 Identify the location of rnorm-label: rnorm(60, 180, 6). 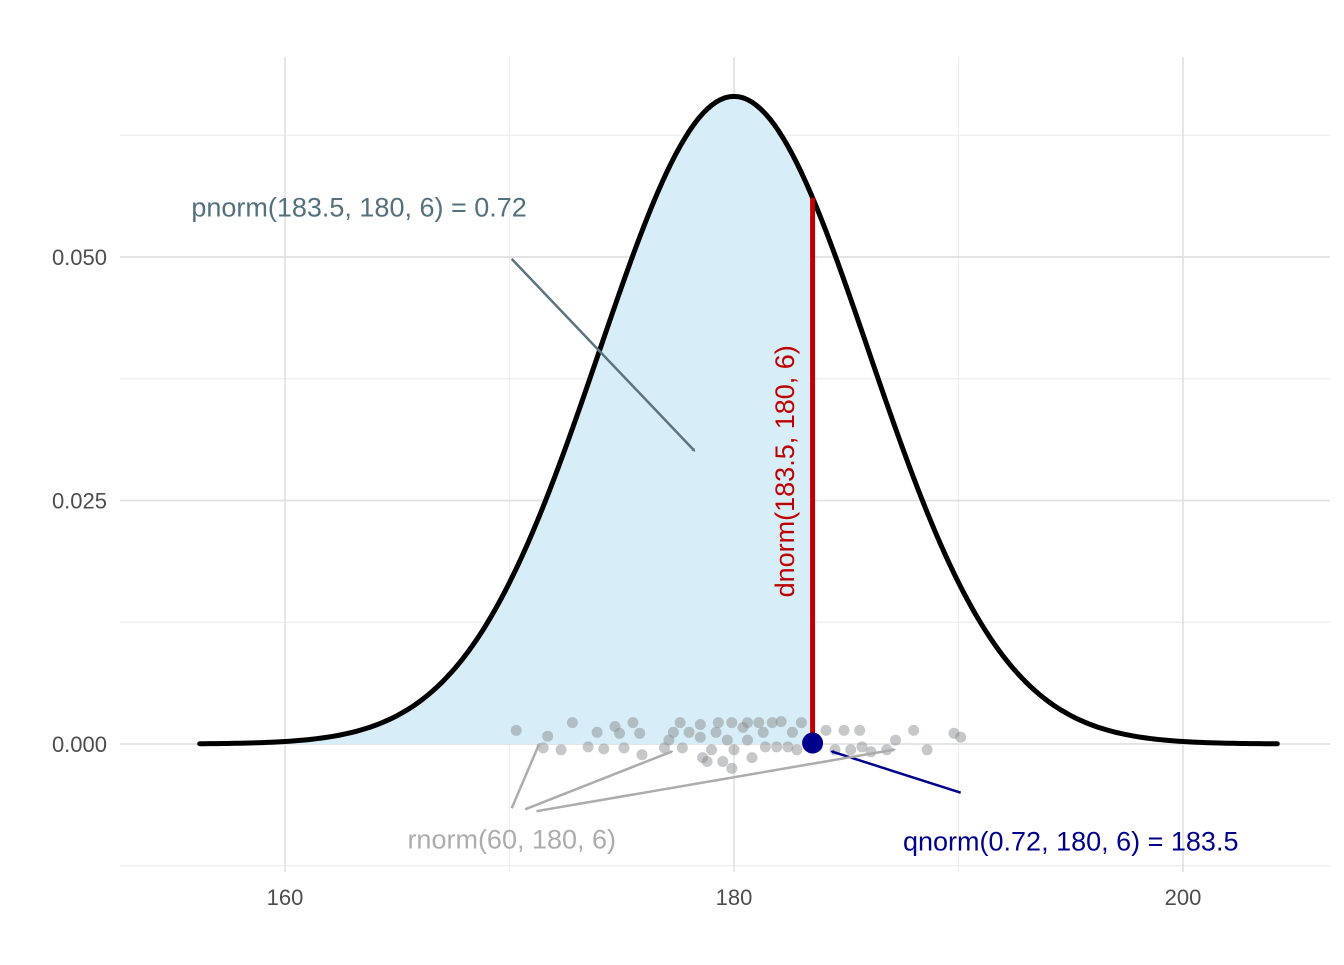
(511, 840).